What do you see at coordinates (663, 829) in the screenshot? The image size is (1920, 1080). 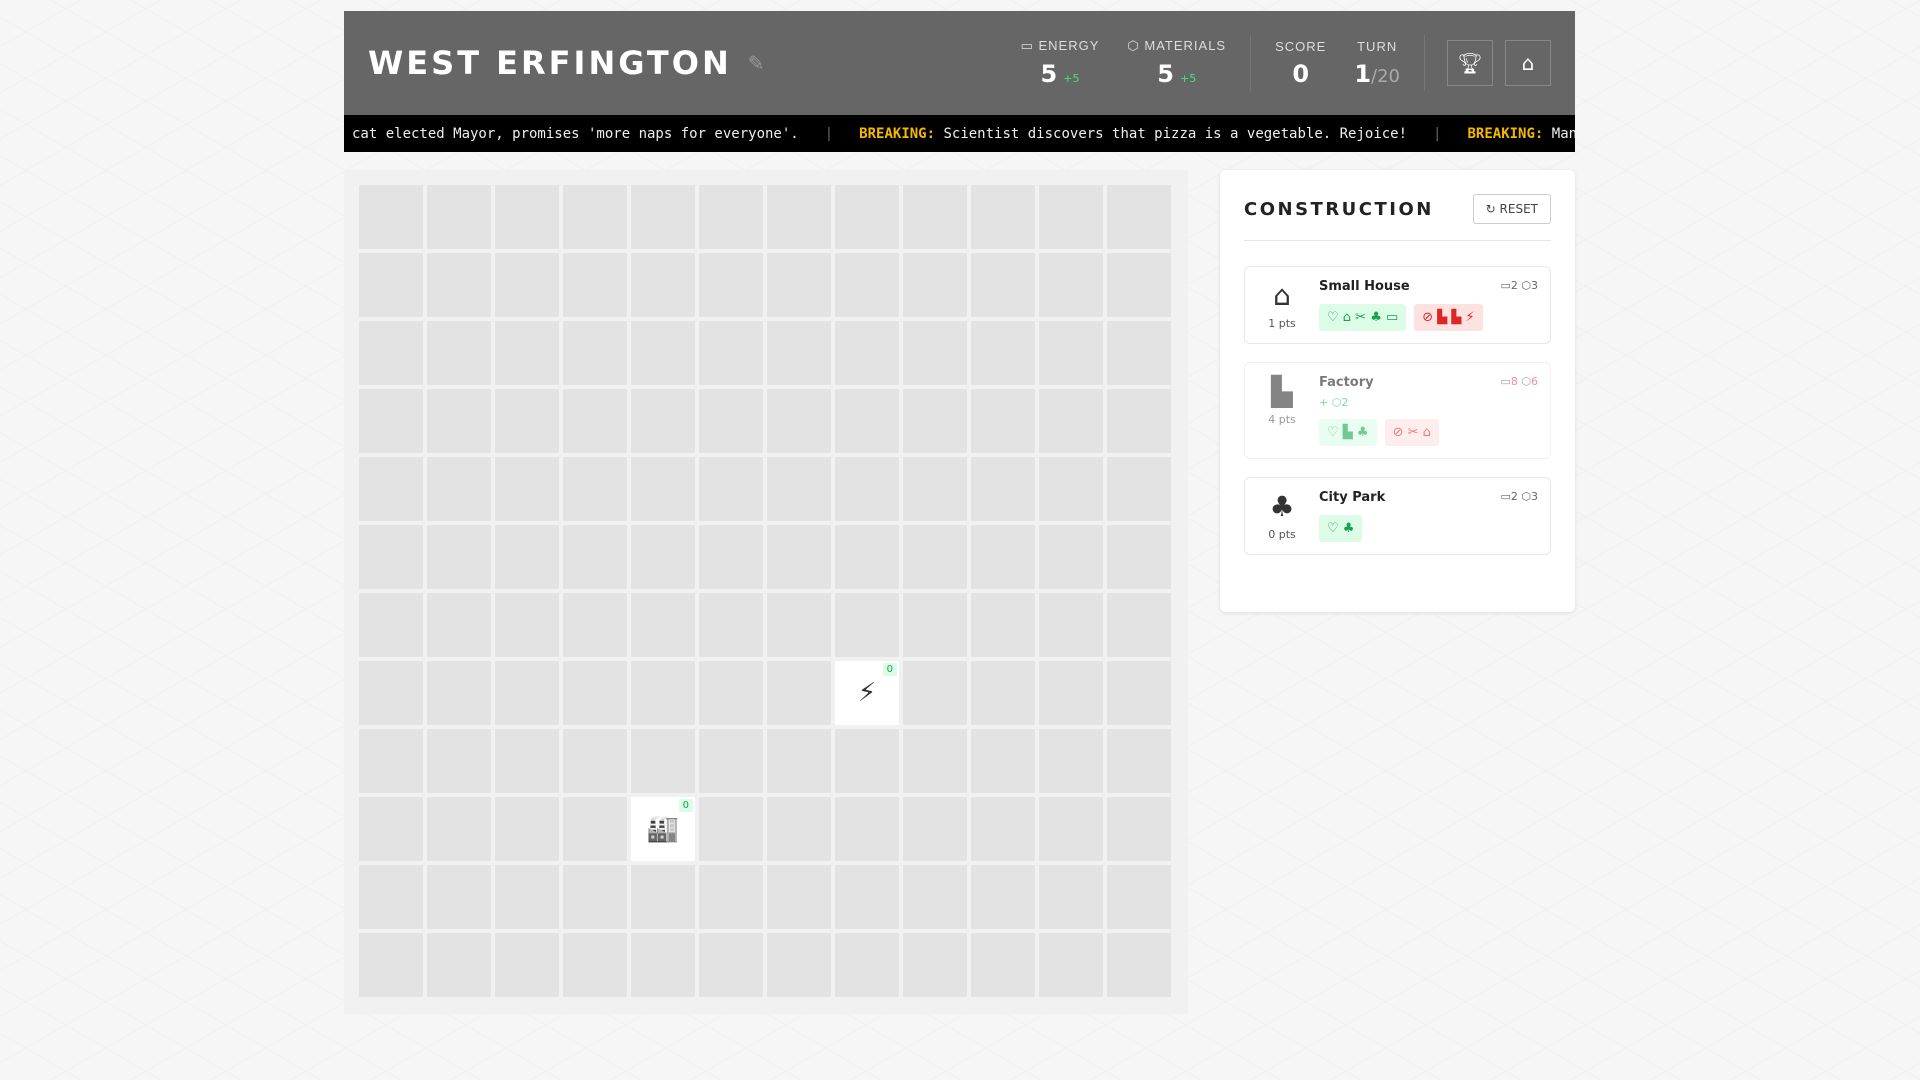 I see `placed-building: 🏭 0` at bounding box center [663, 829].